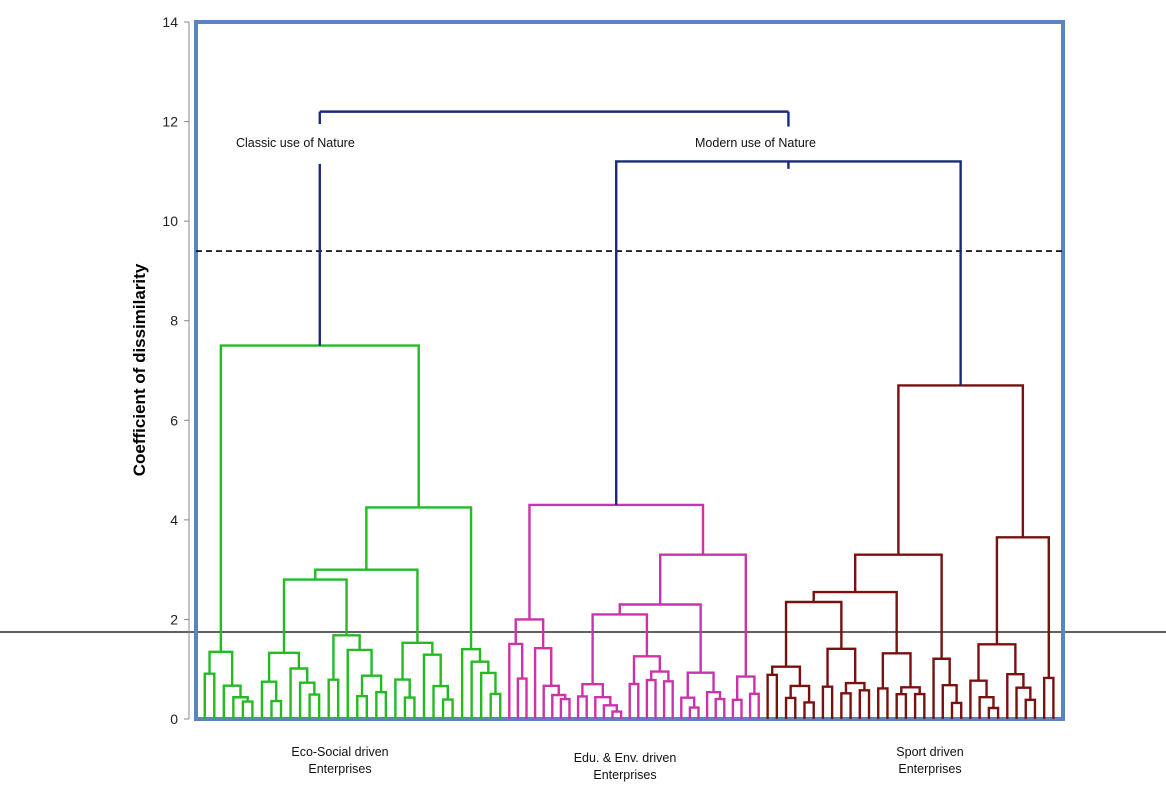  I want to click on y-tick-label: 8, so click(174, 321).